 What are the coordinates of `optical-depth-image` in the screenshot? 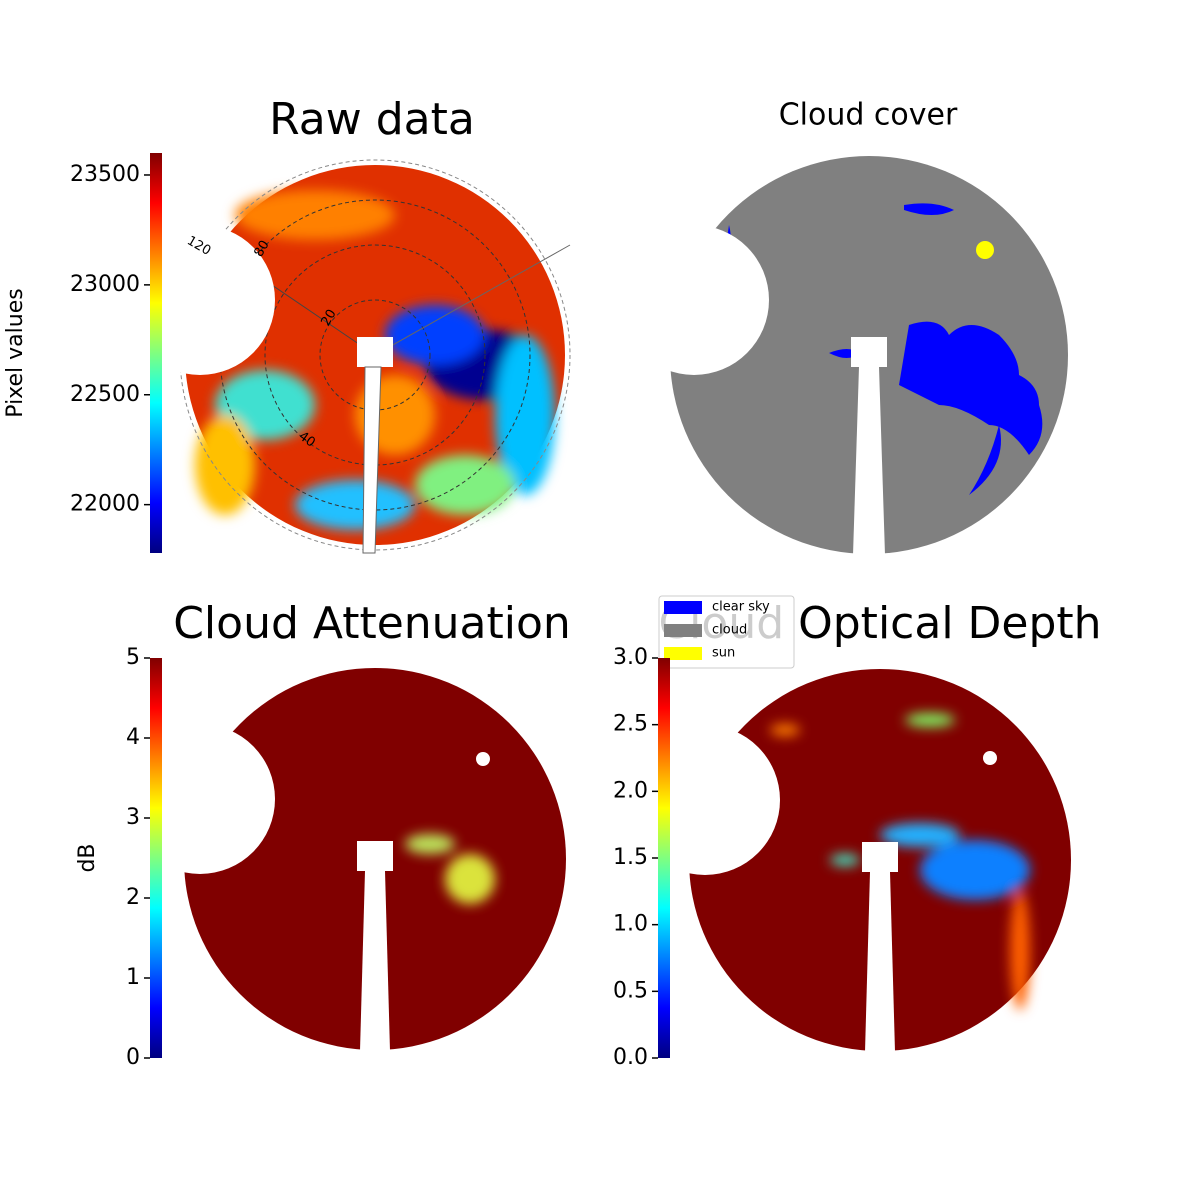 It's located at (850, 860).